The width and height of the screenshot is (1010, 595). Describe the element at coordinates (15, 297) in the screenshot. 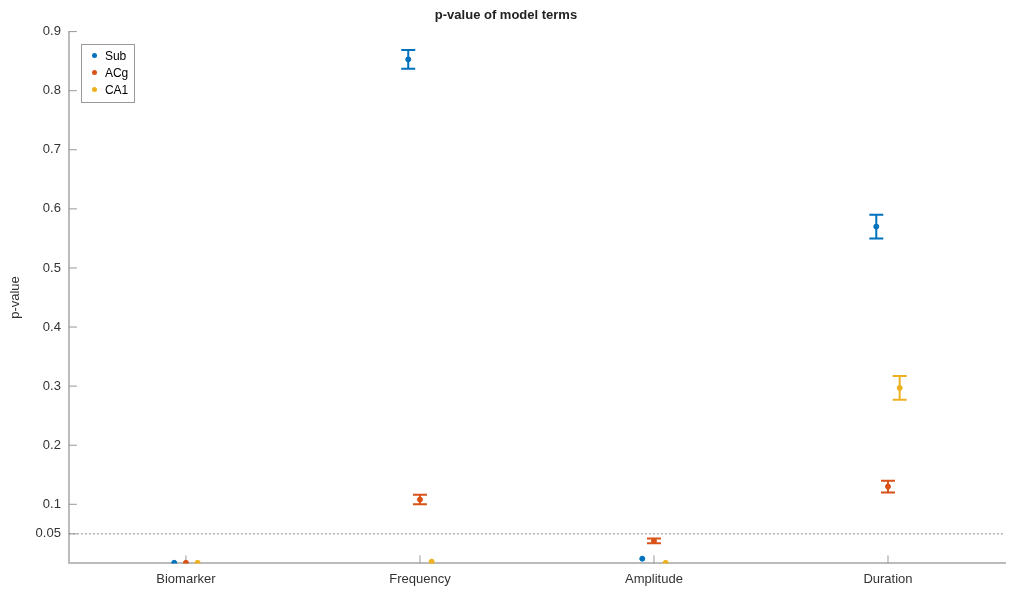

I see `y-axis-title: p-value` at that location.